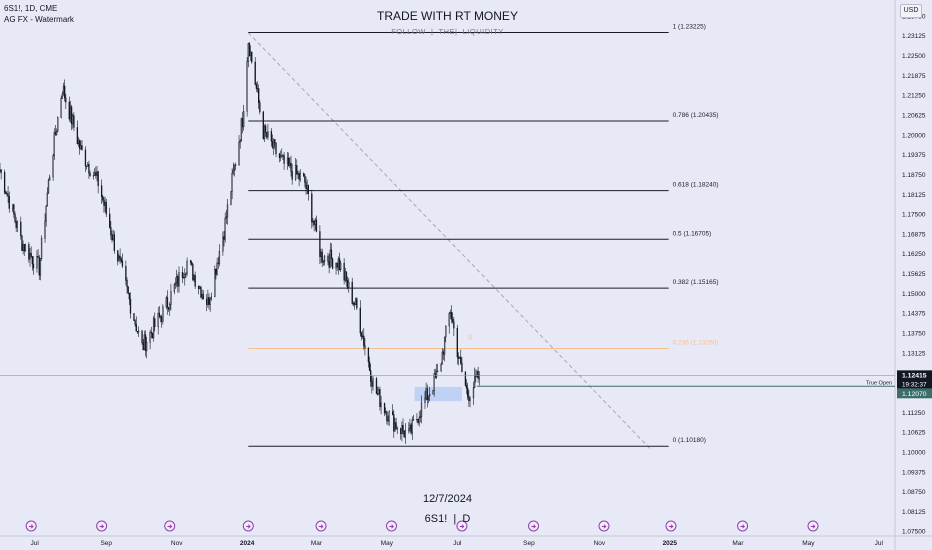  Describe the element at coordinates (914, 56) in the screenshot. I see `y-tick-label: 1.22500` at that location.